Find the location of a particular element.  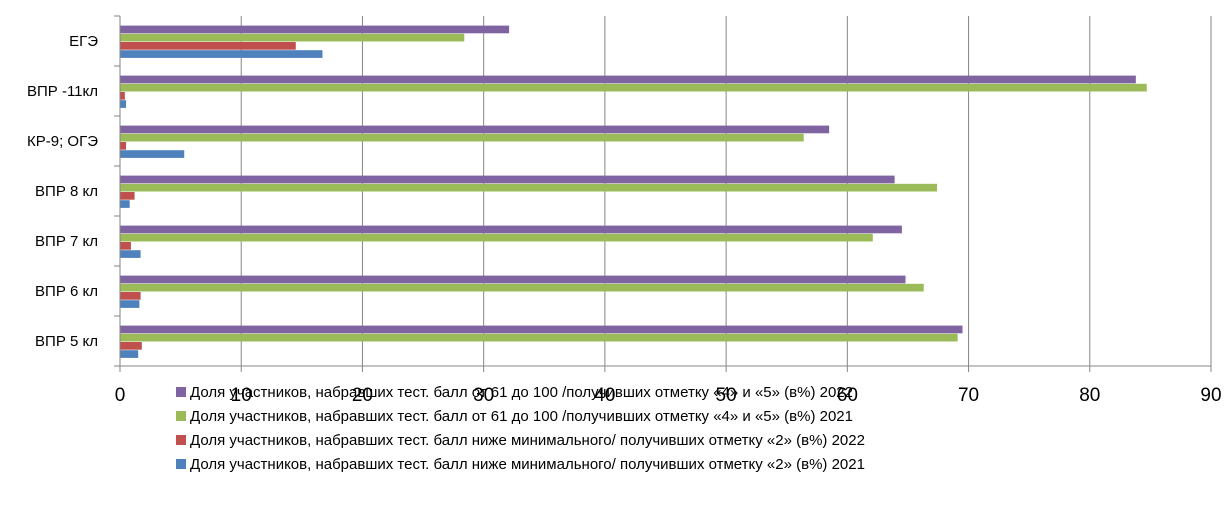

category-label: ВПР 6 кл is located at coordinates (66, 291).